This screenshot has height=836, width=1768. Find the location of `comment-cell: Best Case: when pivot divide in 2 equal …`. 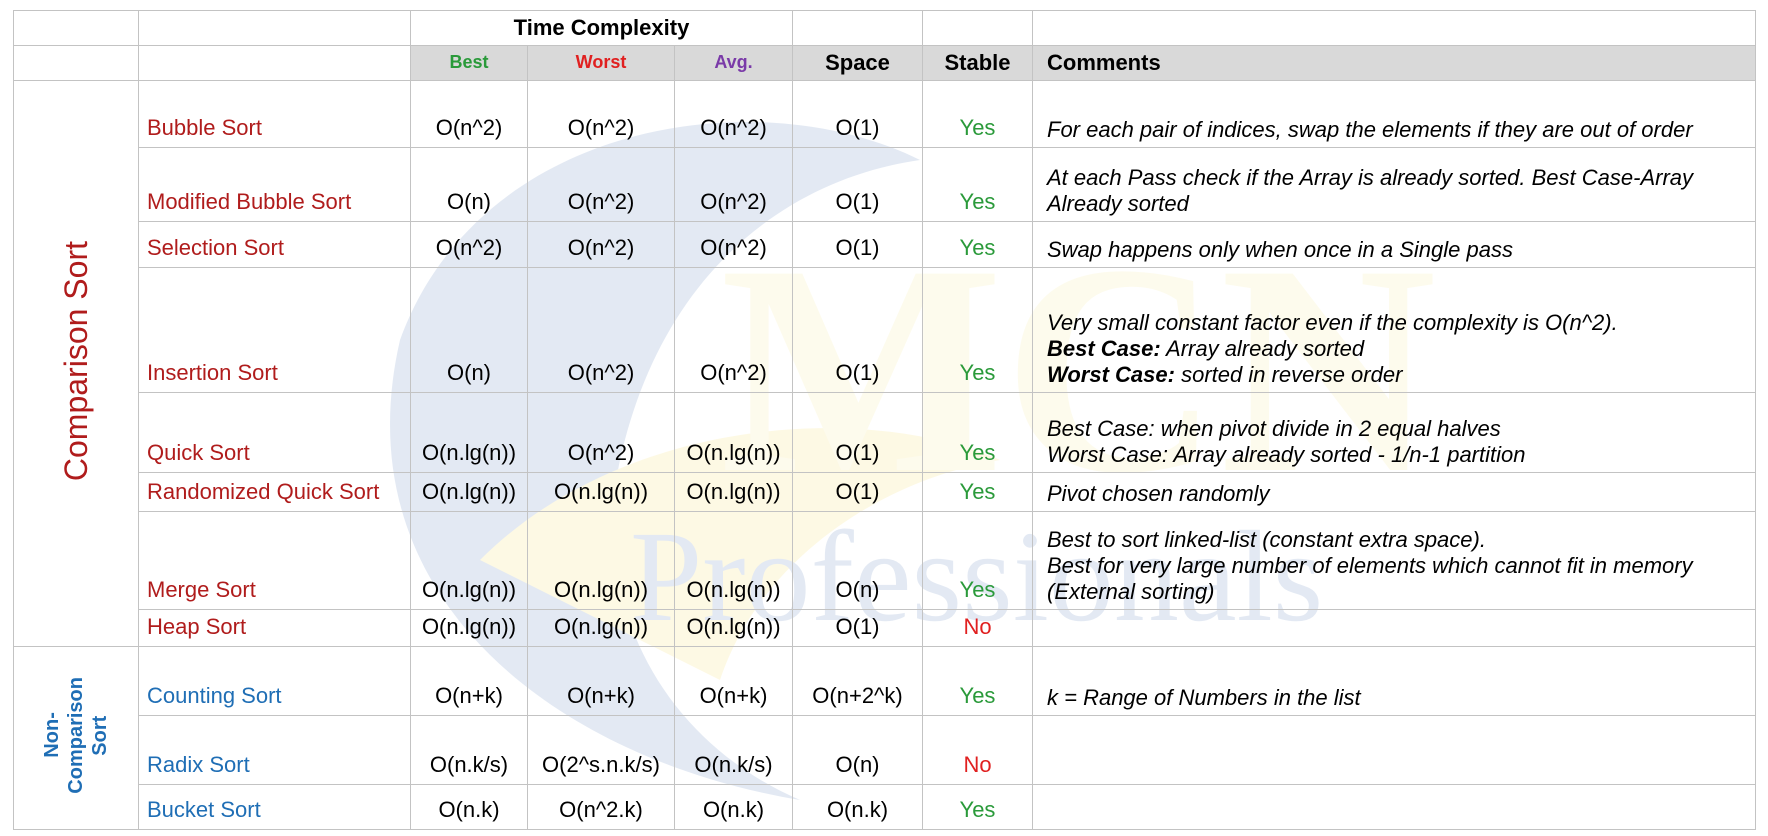

comment-cell: Best Case: when pivot divide in 2 equal … is located at coordinates (1394, 432).